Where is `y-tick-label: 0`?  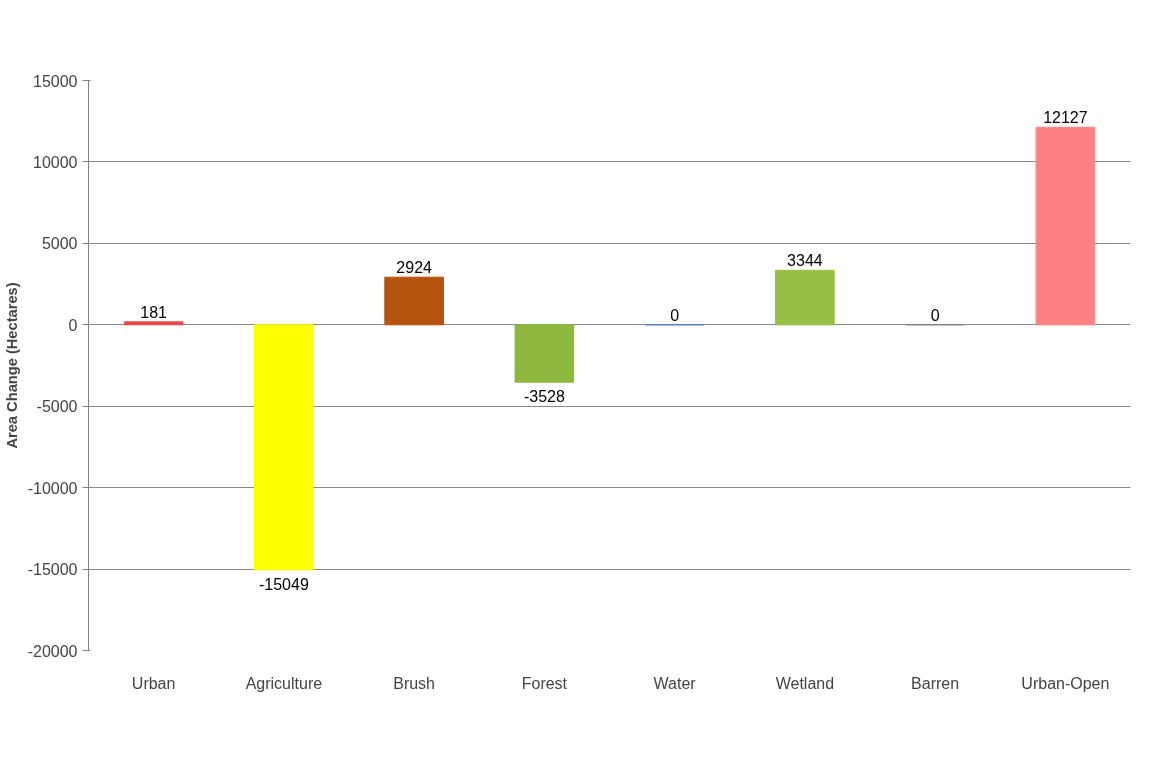 y-tick-label: 0 is located at coordinates (73, 325).